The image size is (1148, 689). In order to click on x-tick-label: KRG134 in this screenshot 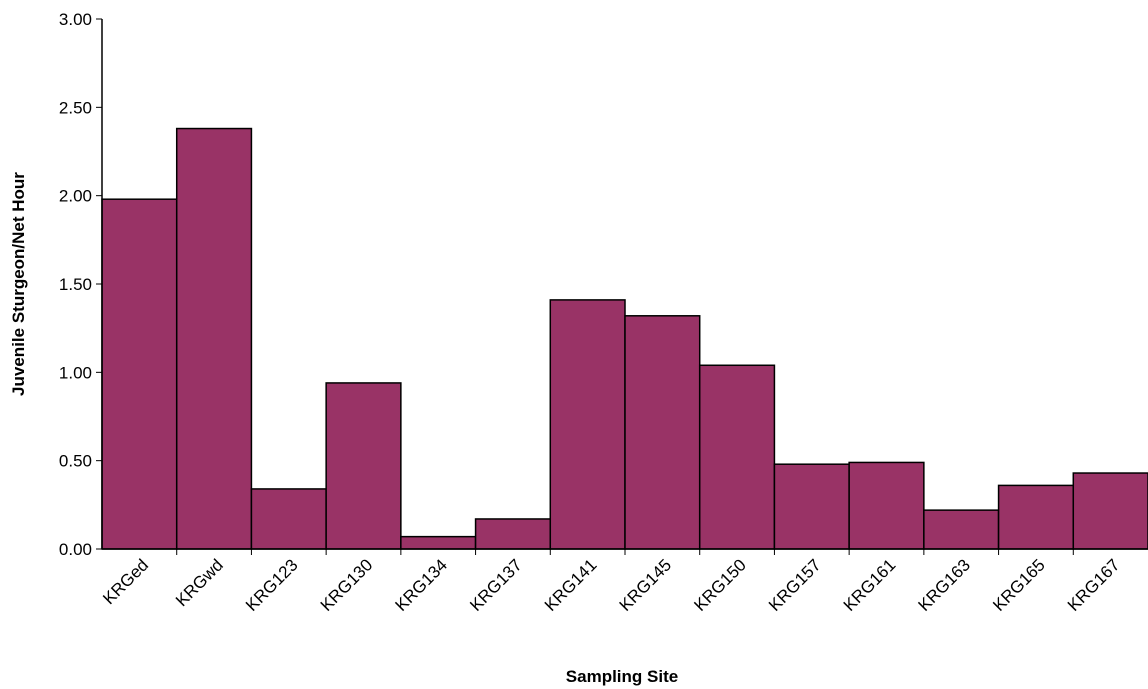, I will do `click(422, 585)`.